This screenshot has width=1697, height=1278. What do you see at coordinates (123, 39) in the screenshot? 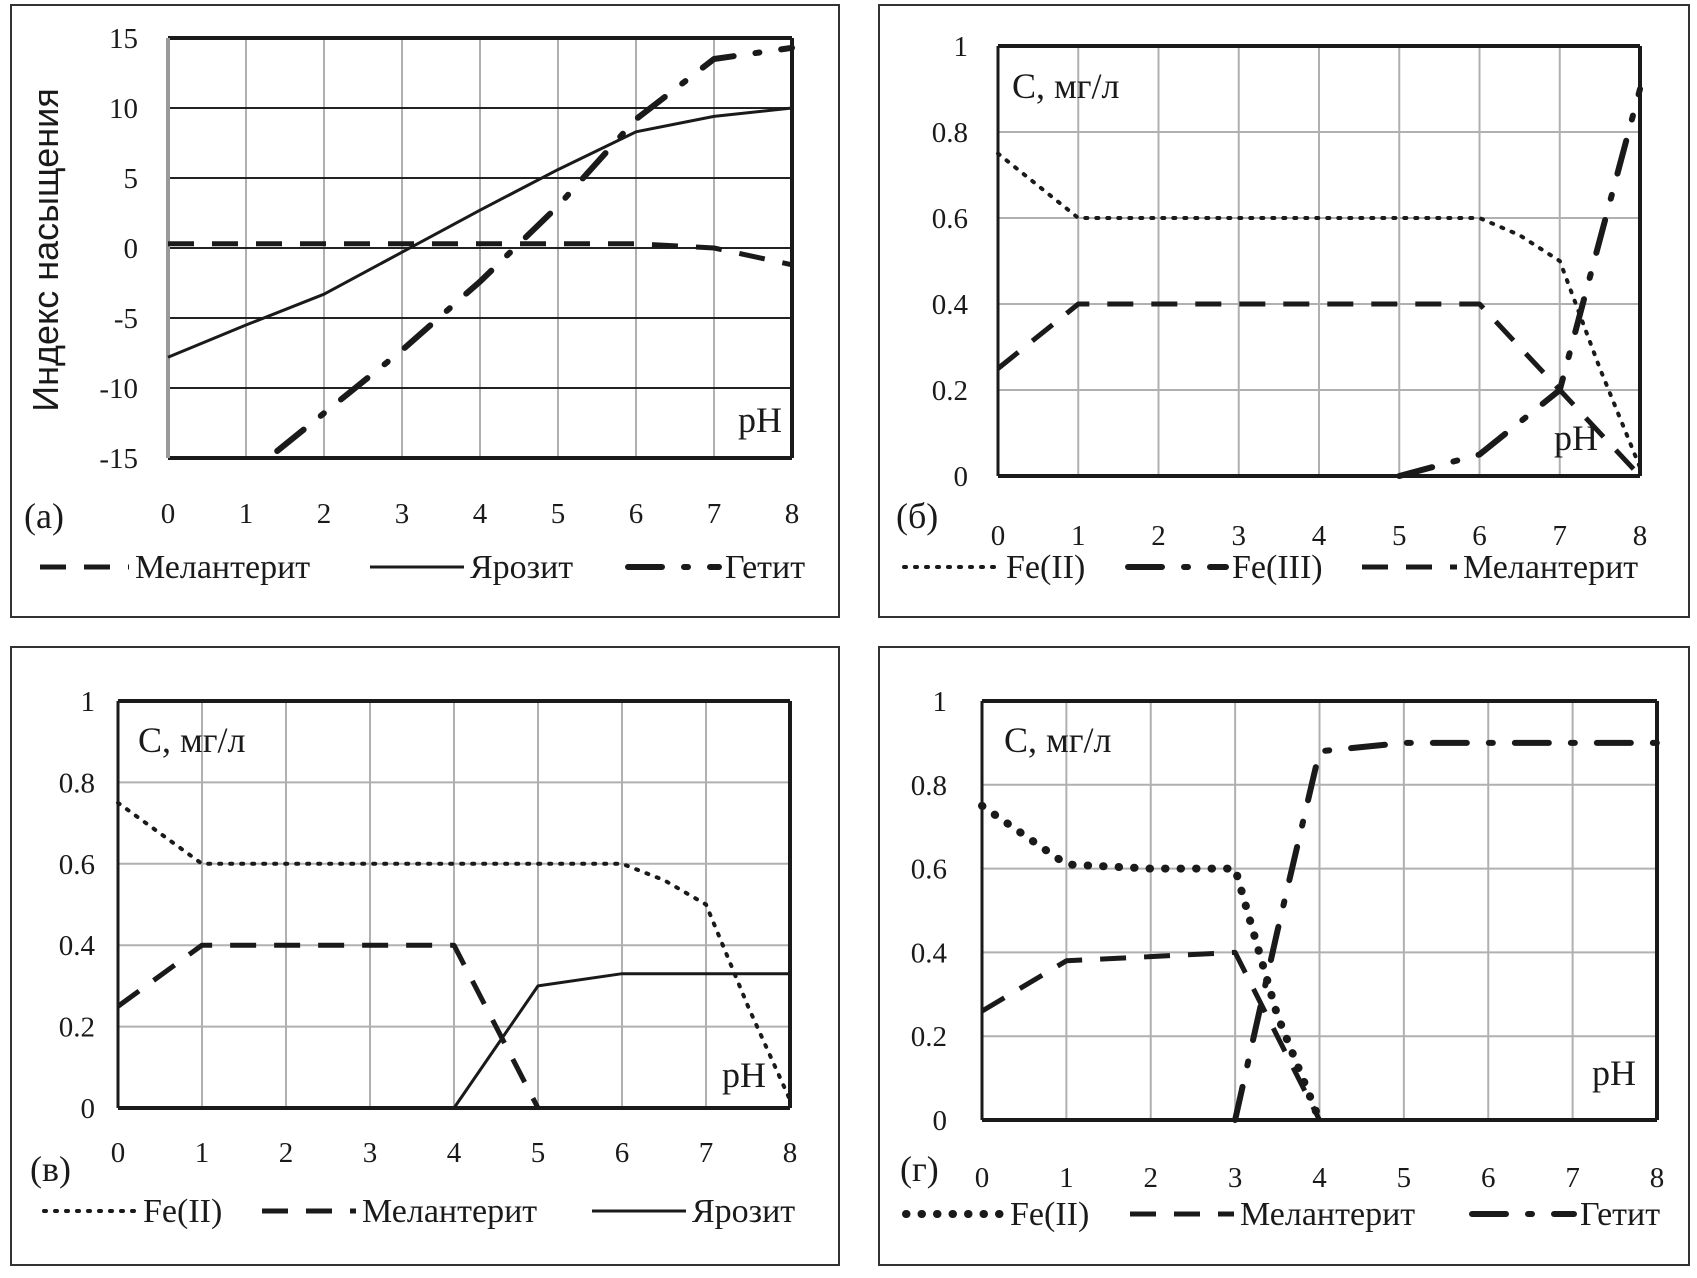
I see `y-tick-label: 15` at bounding box center [123, 39].